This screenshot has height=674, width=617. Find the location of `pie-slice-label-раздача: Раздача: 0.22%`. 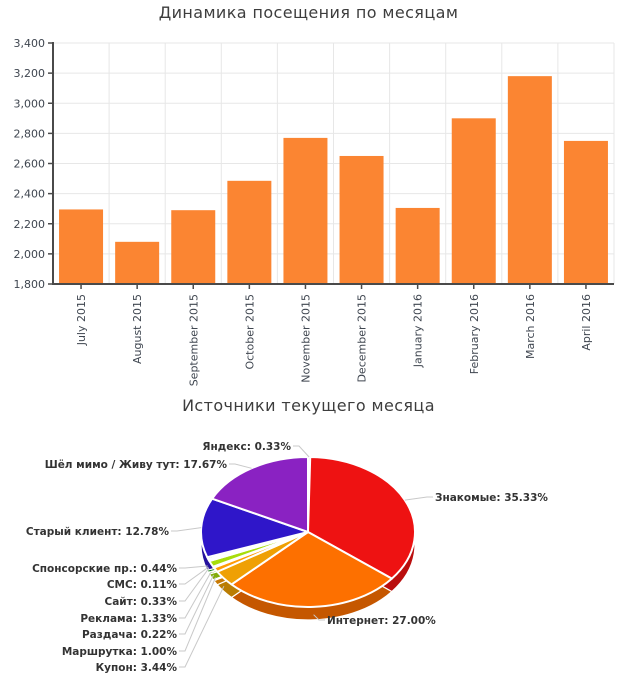

pie-slice-label-раздача: Раздача: 0.22% is located at coordinates (130, 635).